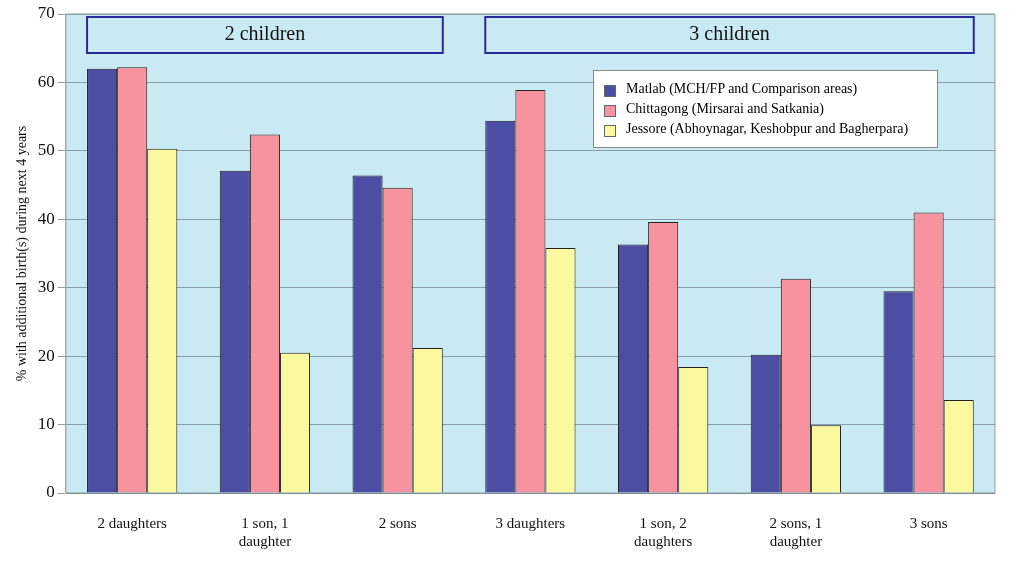 The image size is (1017, 585). Describe the element at coordinates (265, 33) in the screenshot. I see `annotation: 2 children` at that location.